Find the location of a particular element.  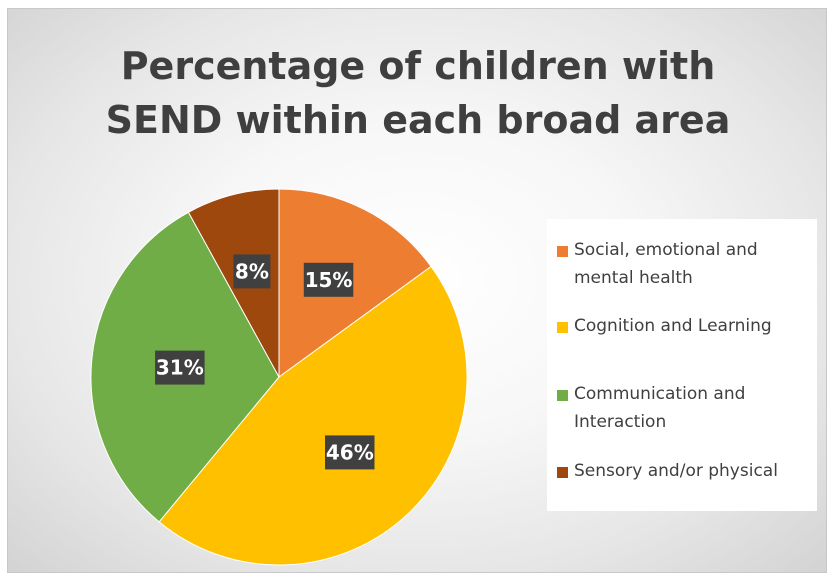

data-label-text: 31% is located at coordinates (180, 368).